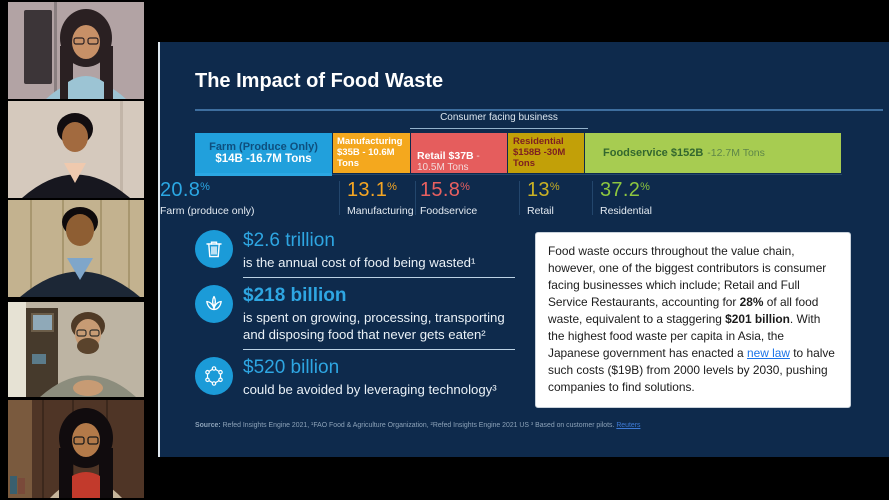  I want to click on pct-value: 15.8, so click(440, 190).